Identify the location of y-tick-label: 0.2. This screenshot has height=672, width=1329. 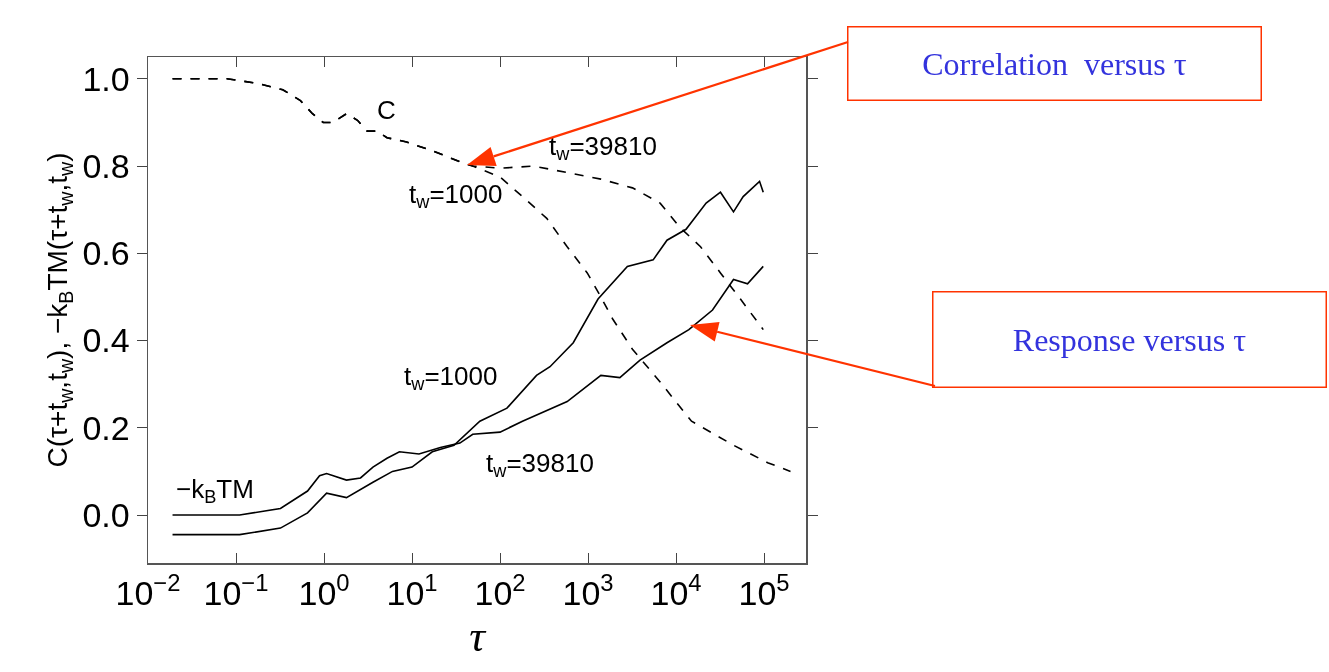
(106, 427).